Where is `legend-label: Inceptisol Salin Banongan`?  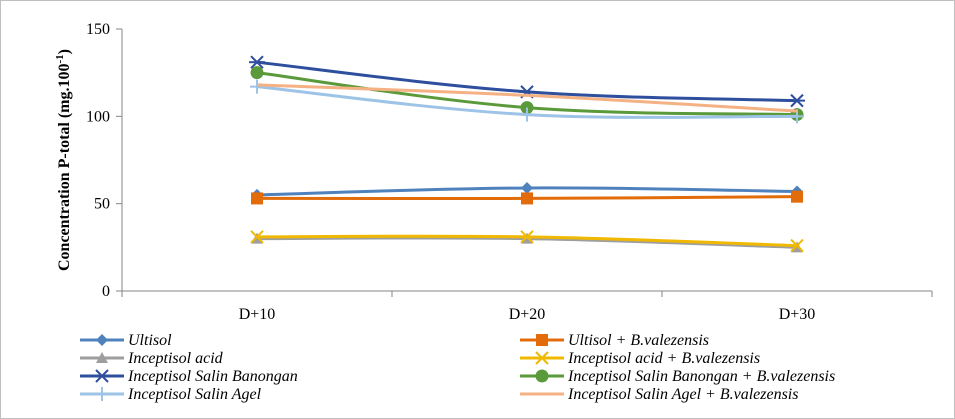
legend-label: Inceptisol Salin Banongan is located at coordinates (212, 376).